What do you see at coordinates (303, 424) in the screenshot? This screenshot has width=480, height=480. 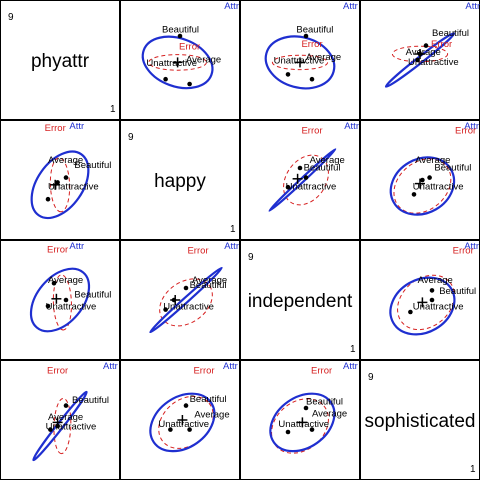 I see `group-label-unattractive-sophisticated-vs-independent: Unattractive` at bounding box center [303, 424].